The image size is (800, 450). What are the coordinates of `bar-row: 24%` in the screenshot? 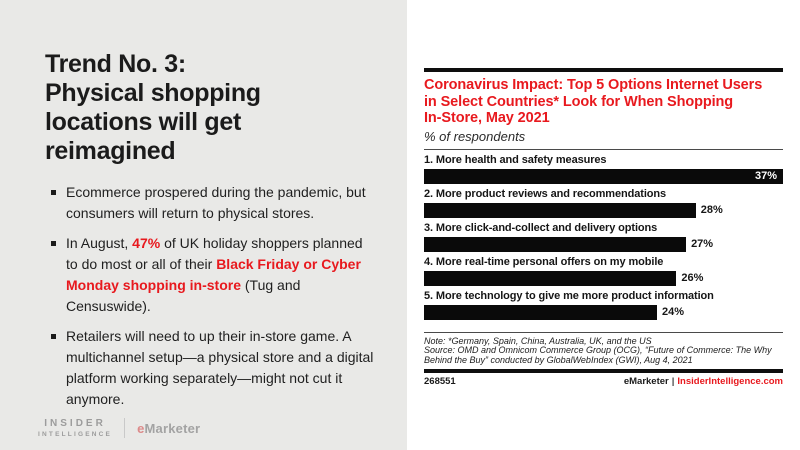 It's located at (603, 312).